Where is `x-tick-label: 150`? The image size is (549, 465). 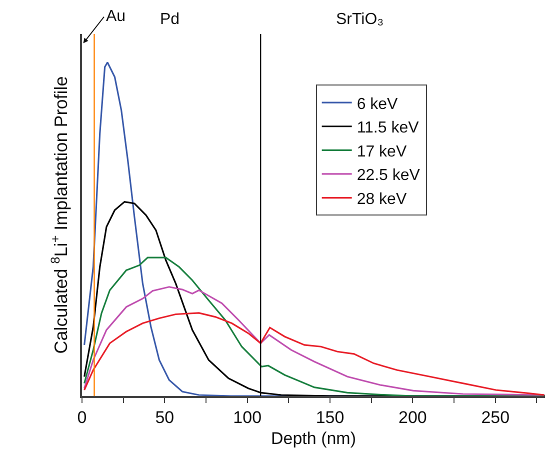 x-tick-label: 150 is located at coordinates (330, 418).